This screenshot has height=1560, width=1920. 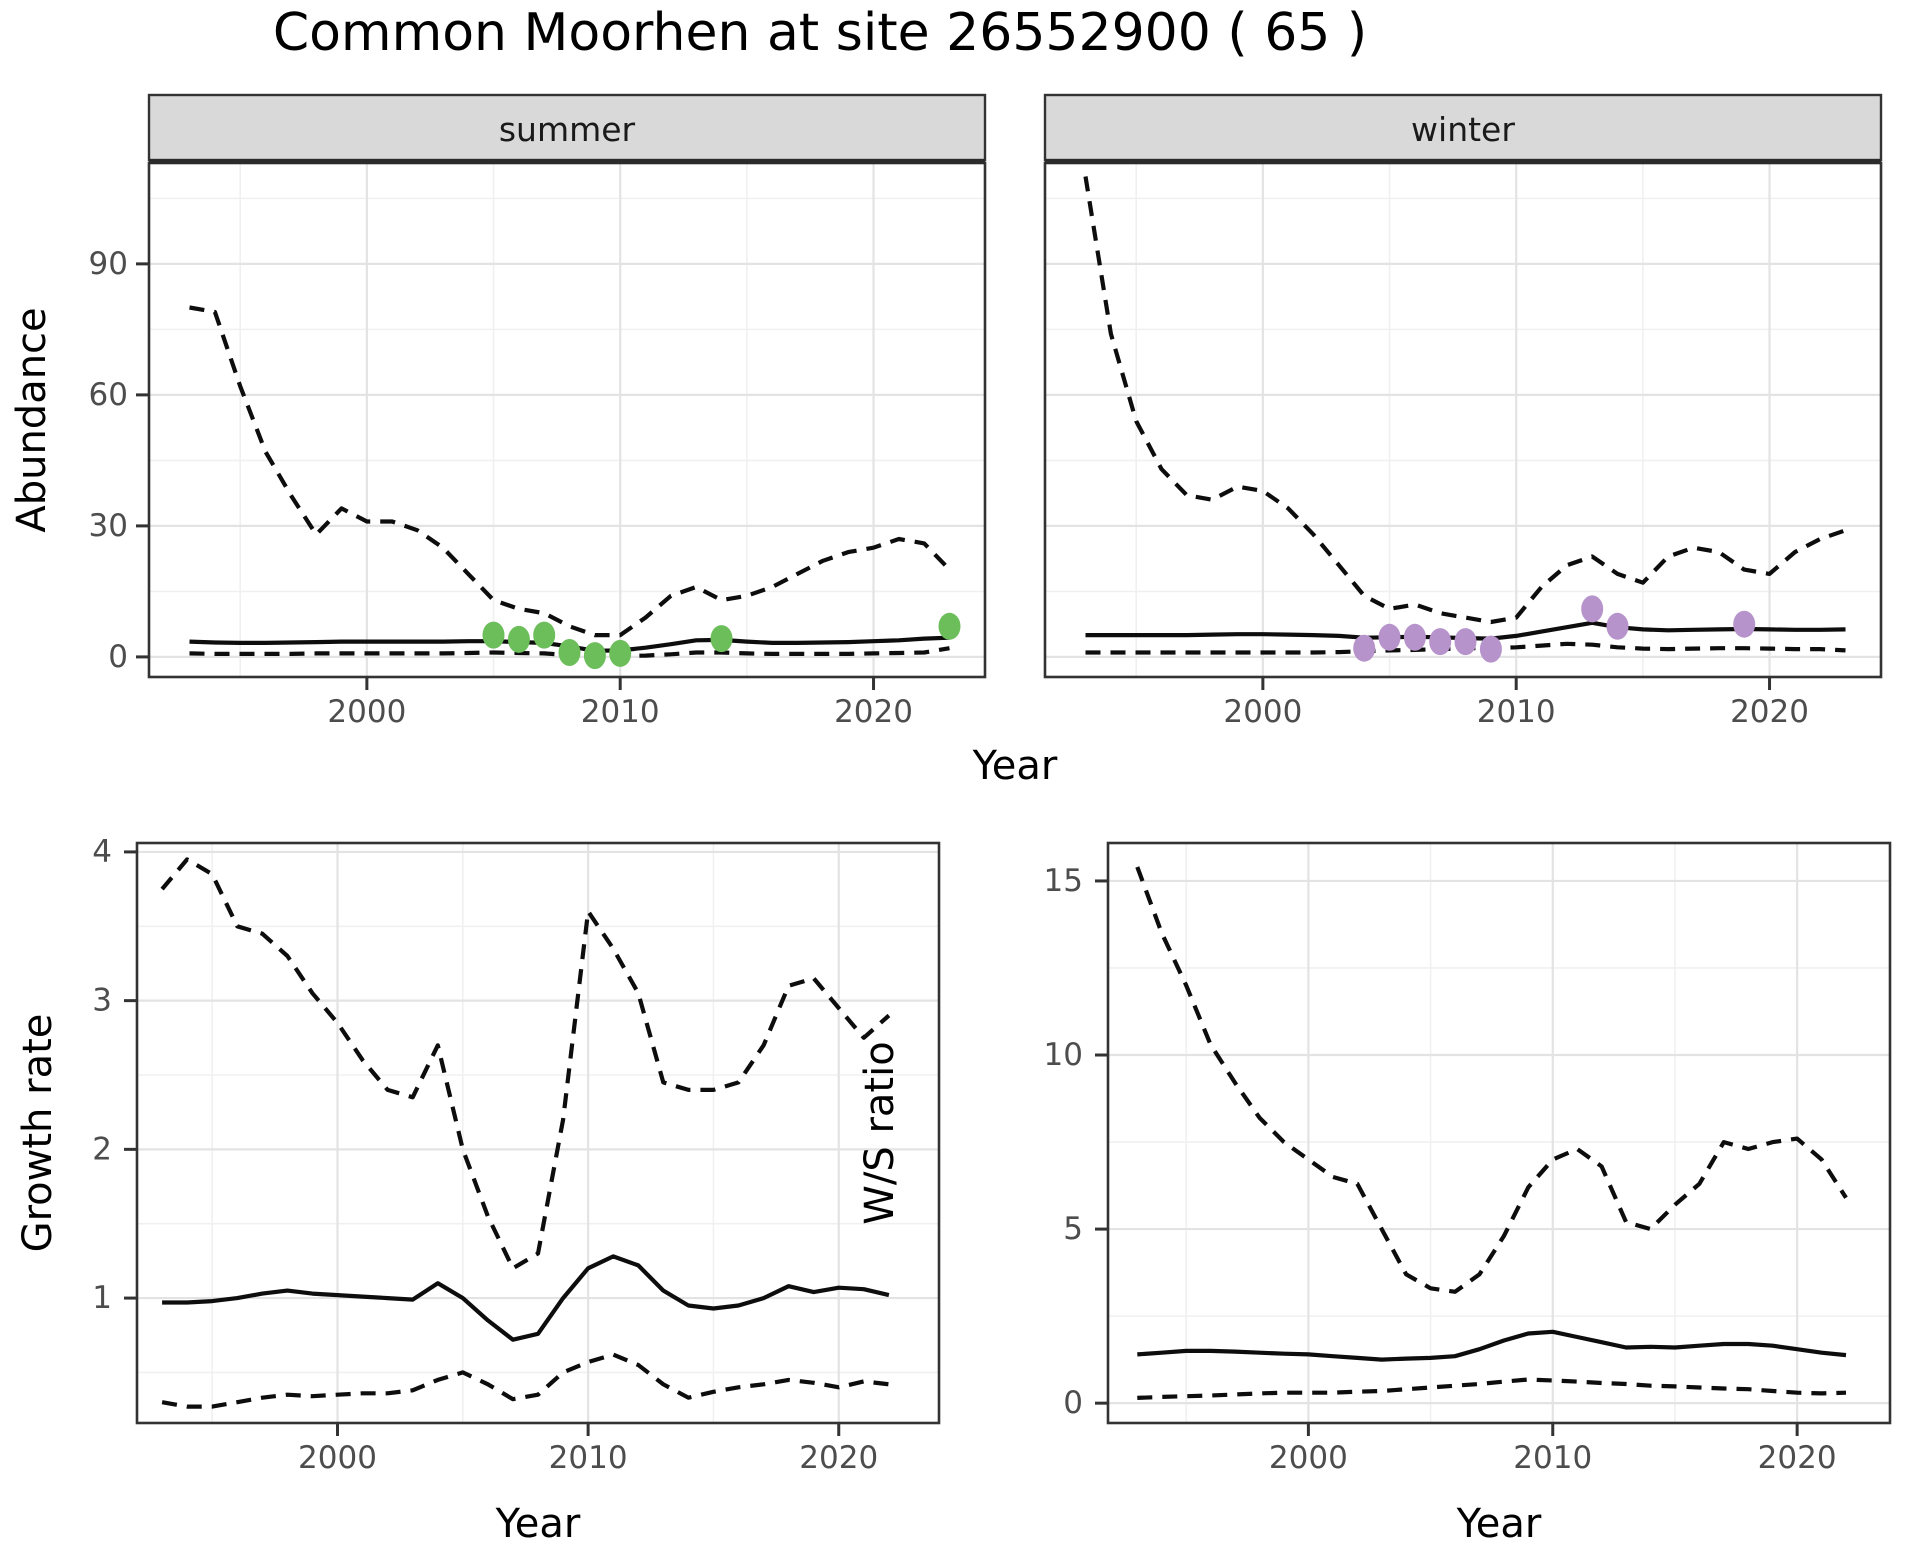 I want to click on series-group-summer, so click(x=575, y=487).